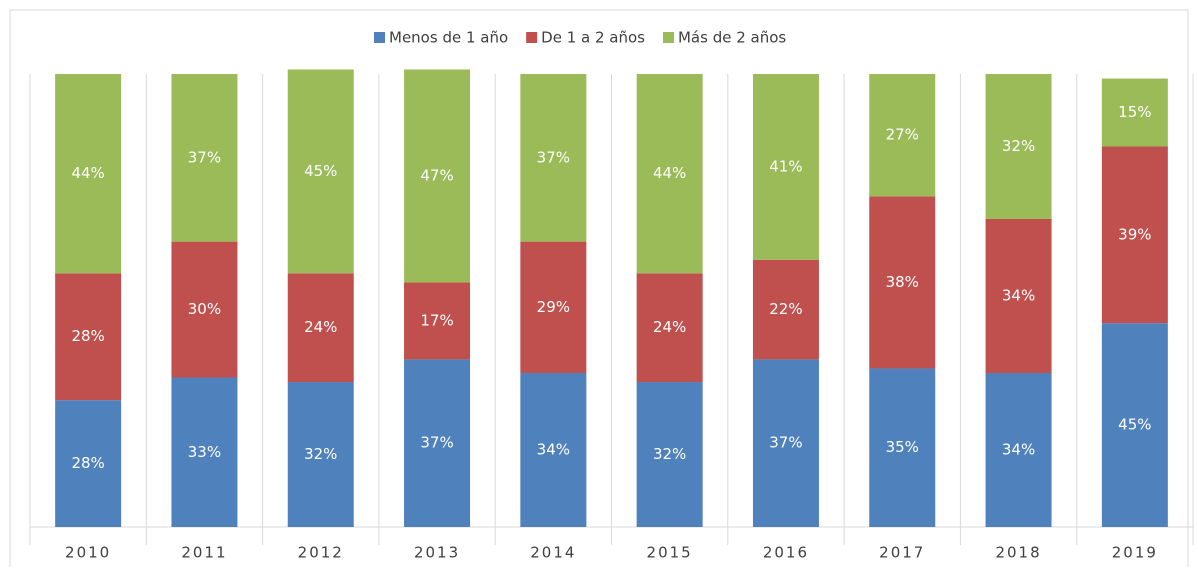 Image resolution: width=1198 pixels, height=571 pixels. What do you see at coordinates (88, 553) in the screenshot?
I see `x-tick-label: 2010` at bounding box center [88, 553].